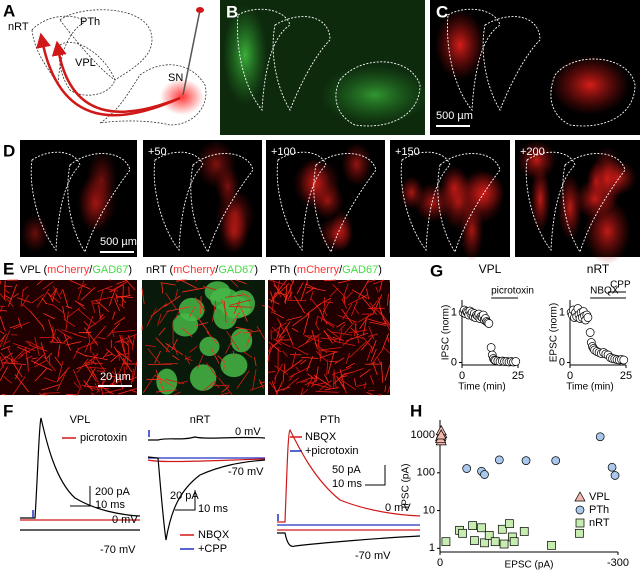 This screenshot has width=640, height=576. Describe the element at coordinates (599, 510) in the screenshot. I see `legend-label: PTh` at that location.